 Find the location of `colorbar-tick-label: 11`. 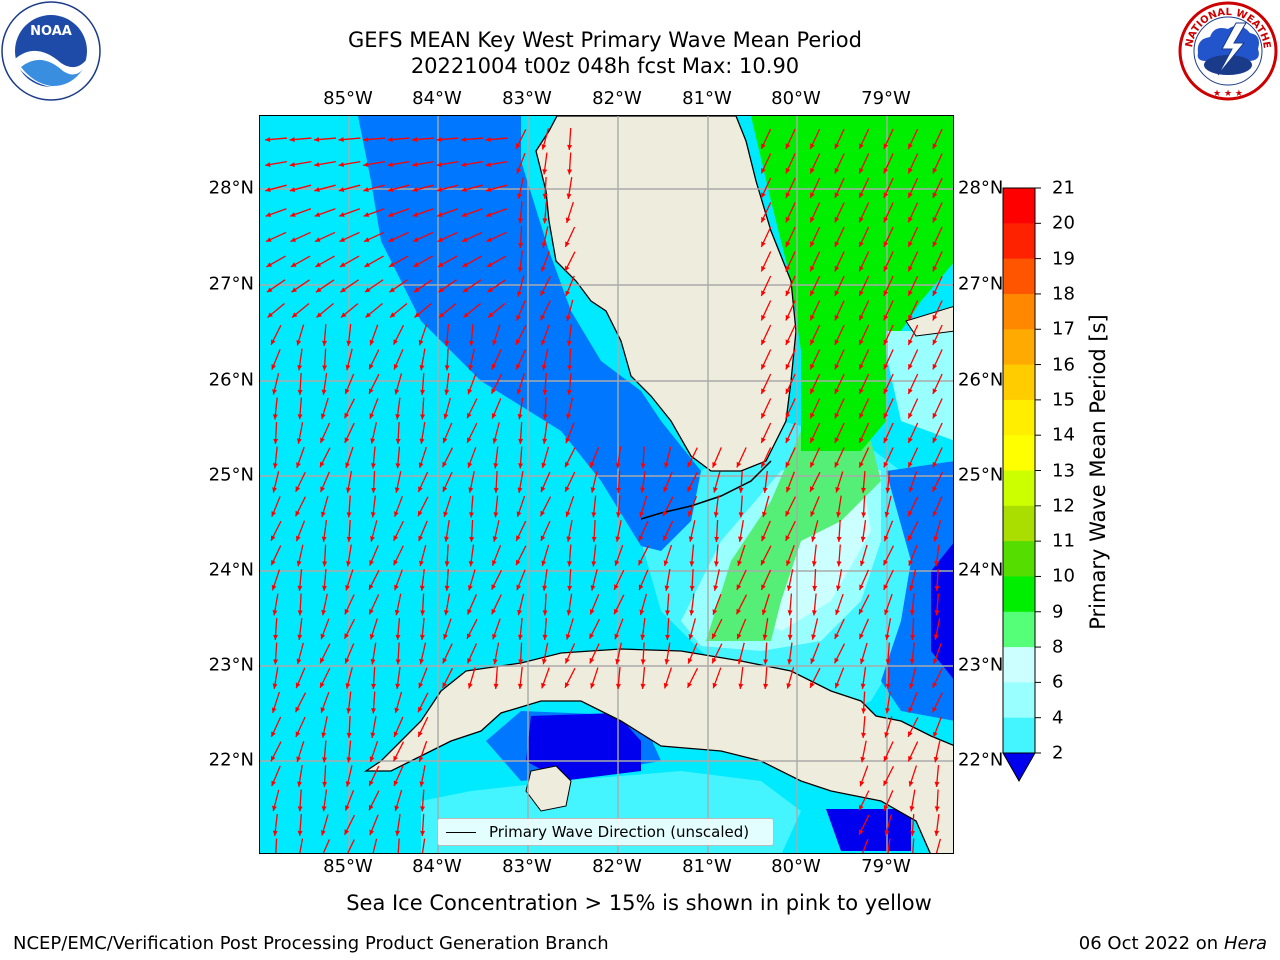

colorbar-tick-label: 11 is located at coordinates (1063, 541).